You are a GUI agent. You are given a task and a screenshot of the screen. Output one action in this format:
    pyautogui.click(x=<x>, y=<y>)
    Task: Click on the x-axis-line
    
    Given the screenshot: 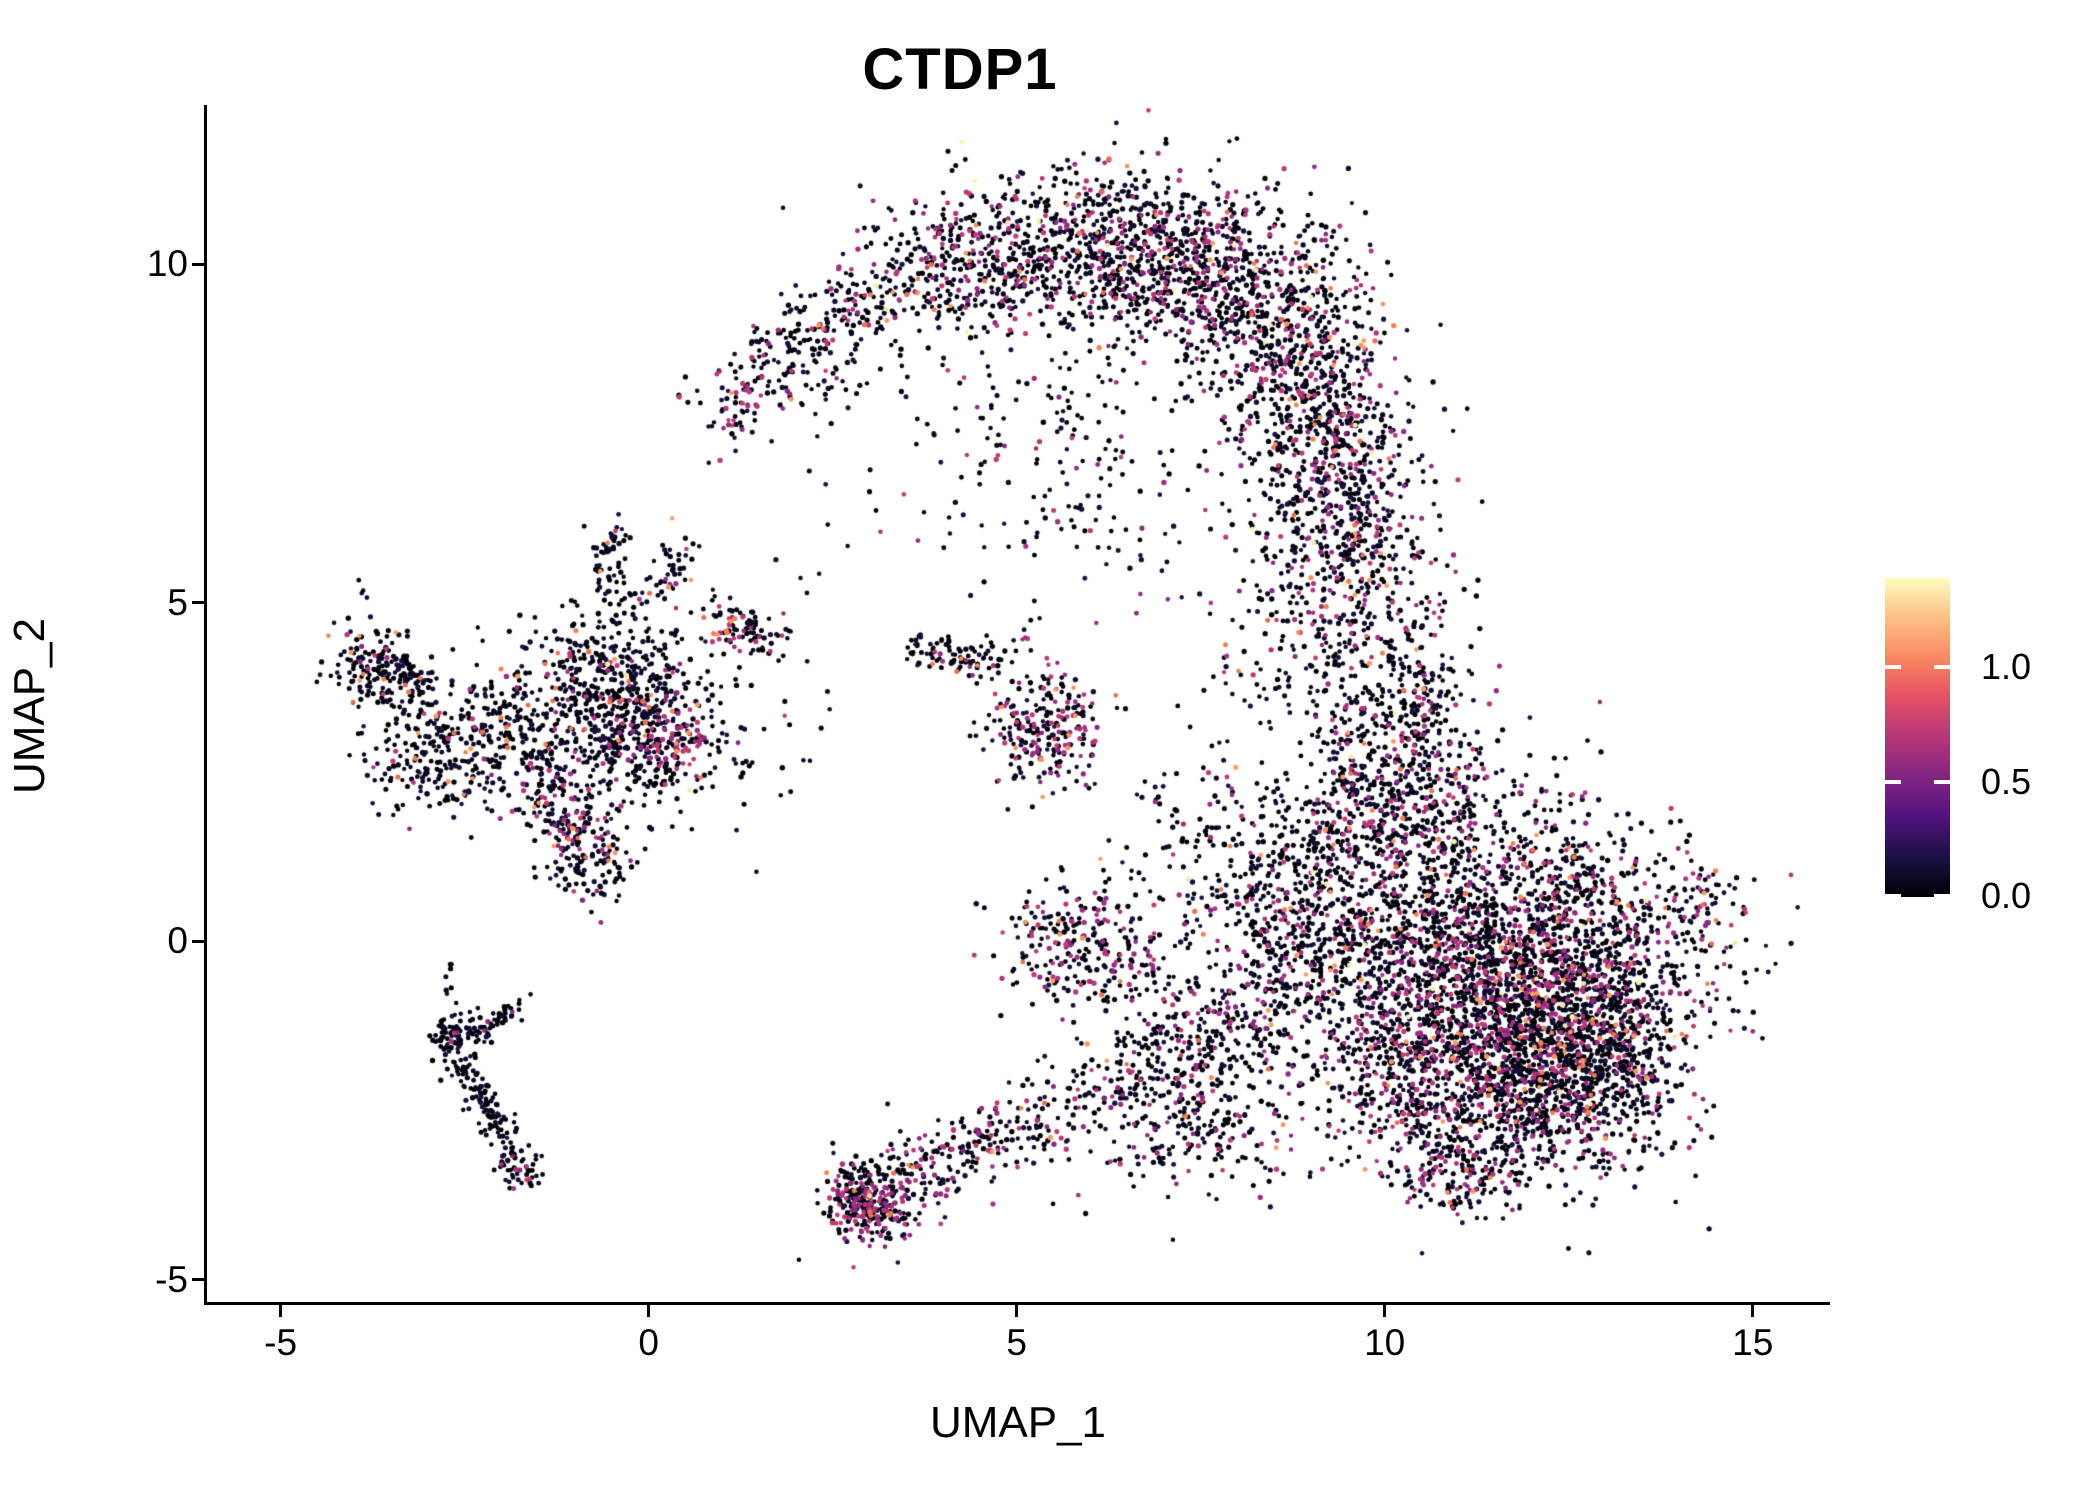 What is the action you would take?
    pyautogui.click(x=1017, y=1303)
    